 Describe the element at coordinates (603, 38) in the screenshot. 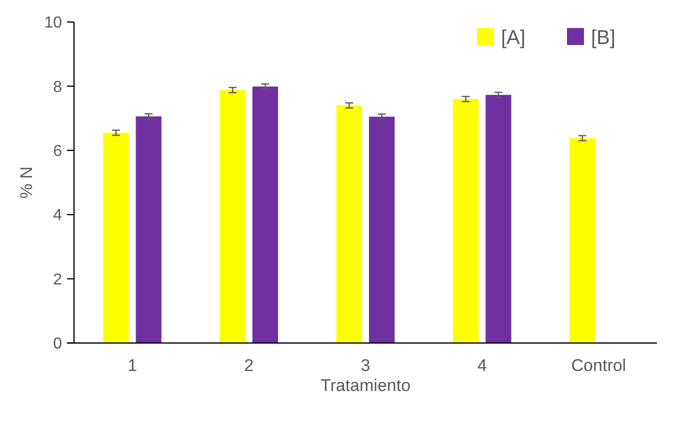

I see `legend-label: [B]` at that location.